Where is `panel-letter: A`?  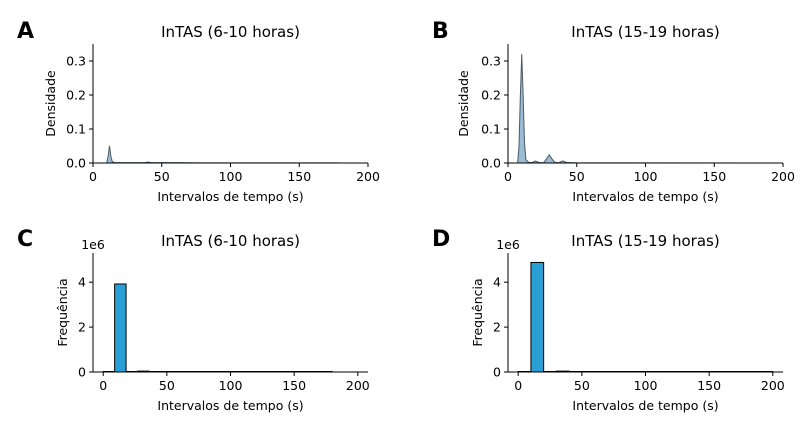
panel-letter: A is located at coordinates (25, 31).